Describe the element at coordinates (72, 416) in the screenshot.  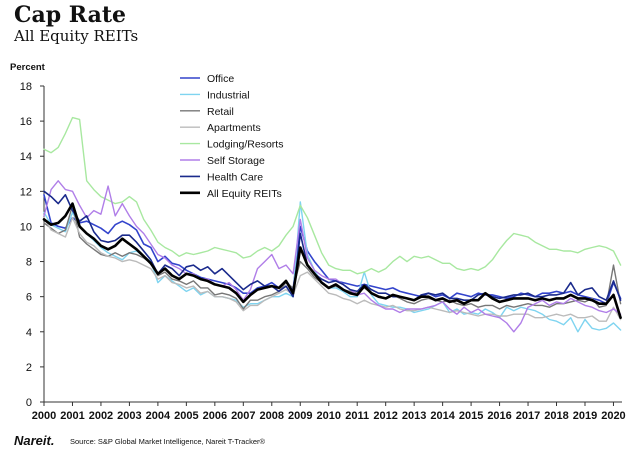
I see `x-tick-label: 2001` at that location.